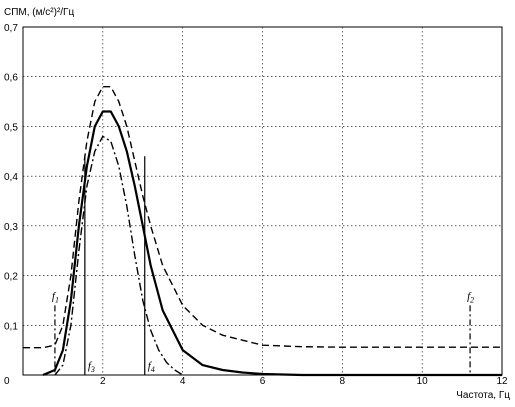  I want to click on x-axis-label: Частота, Гц, so click(483, 395).